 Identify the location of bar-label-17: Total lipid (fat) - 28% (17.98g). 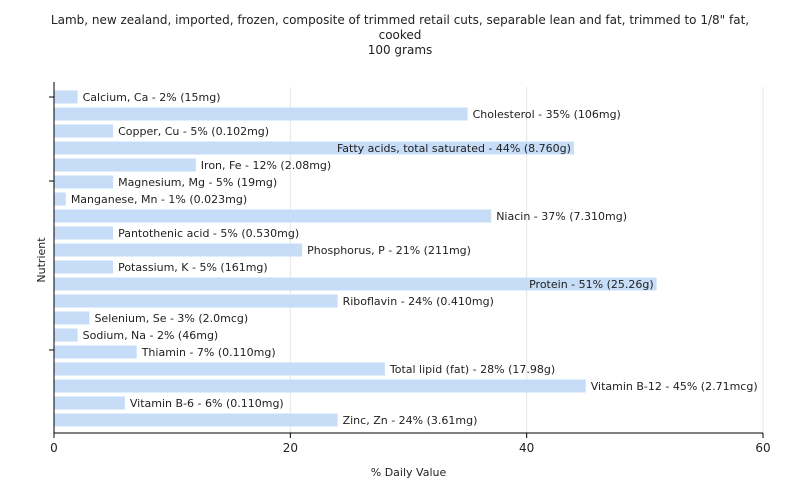
(472, 369).